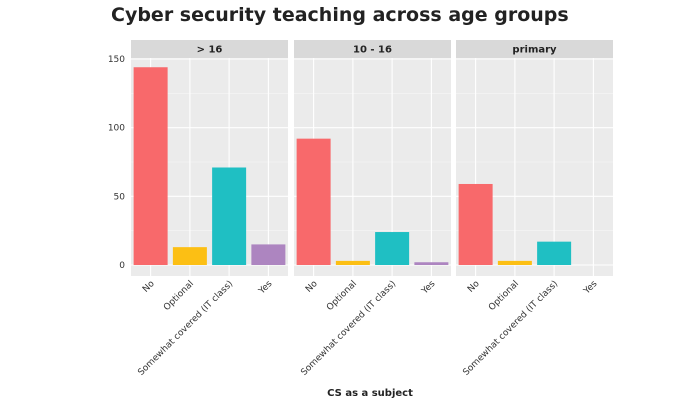 The height and width of the screenshot is (400, 700). I want to click on y-tick-label: 150, so click(116, 60).